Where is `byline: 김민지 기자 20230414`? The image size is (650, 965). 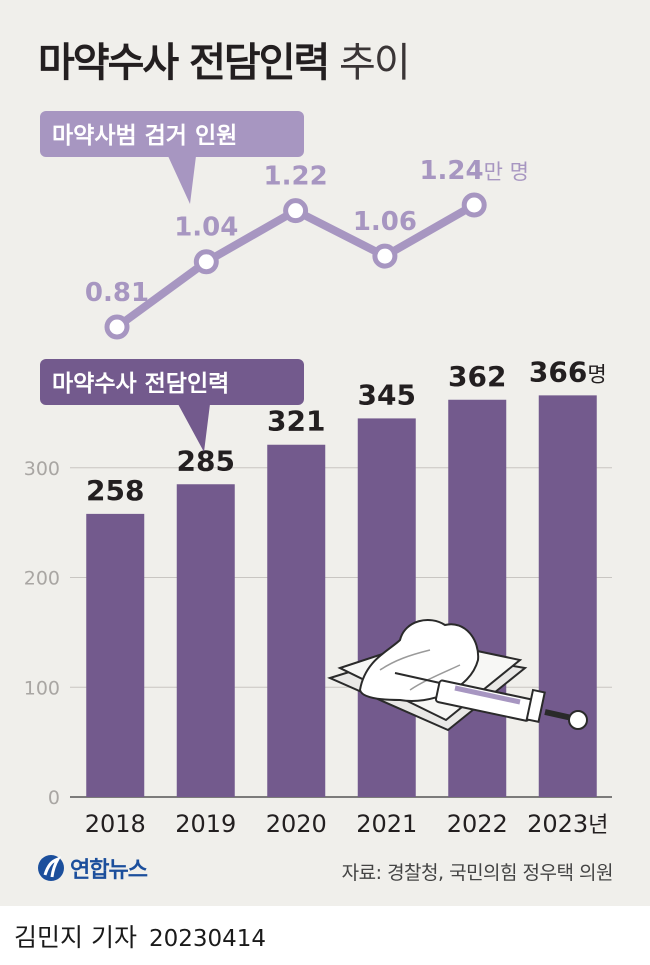 byline: 김민지 기자 20230414 is located at coordinates (140, 936).